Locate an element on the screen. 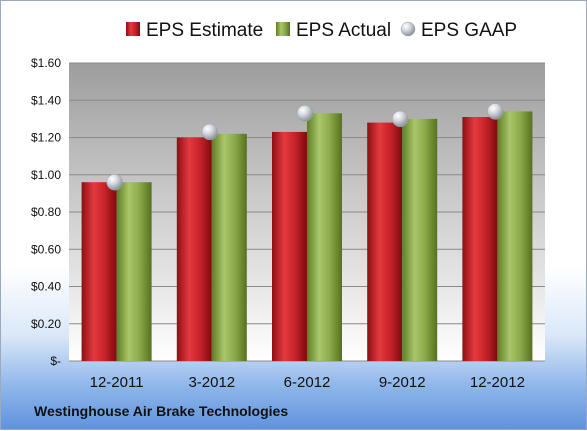 Image resolution: width=587 pixels, height=431 pixels. legend-label: EPS Actual is located at coordinates (343, 30).